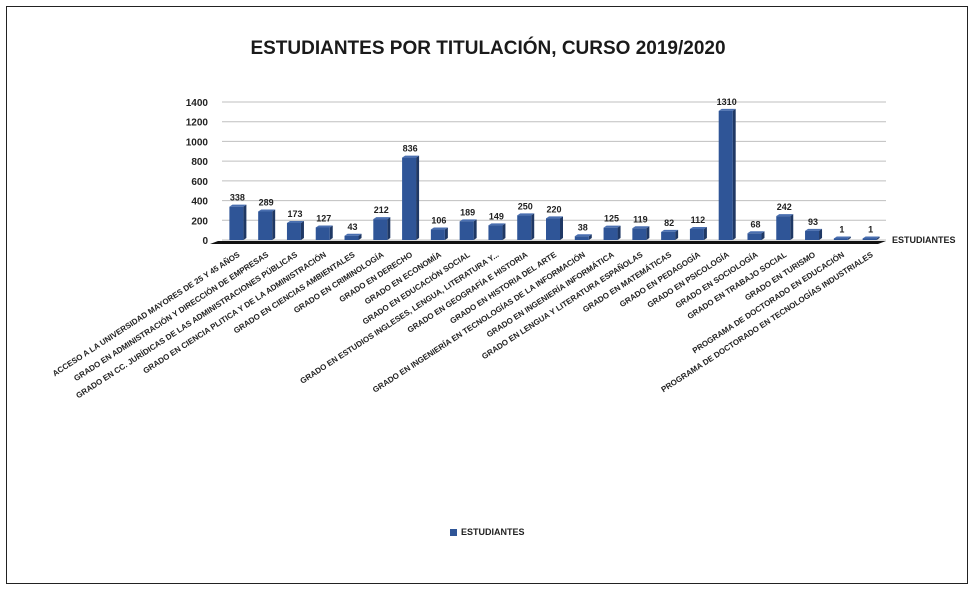  Describe the element at coordinates (199, 162) in the screenshot. I see `y-tick-label: 800` at that location.